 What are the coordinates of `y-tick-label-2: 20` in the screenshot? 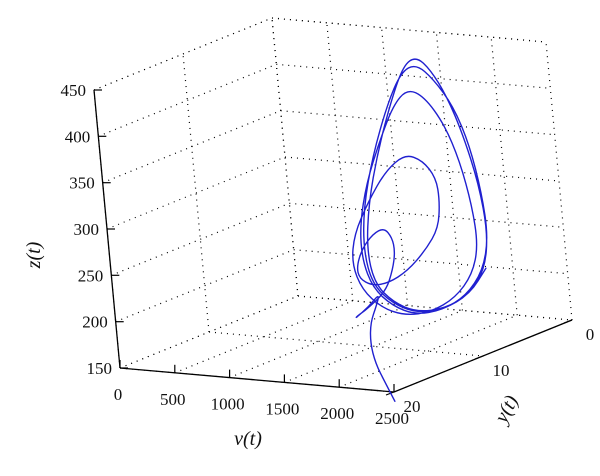 It's located at (412, 406).